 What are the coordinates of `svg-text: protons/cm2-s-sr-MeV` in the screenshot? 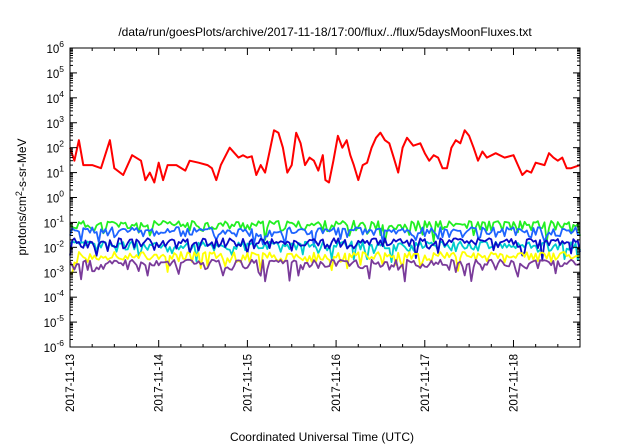 It's located at (21, 196).